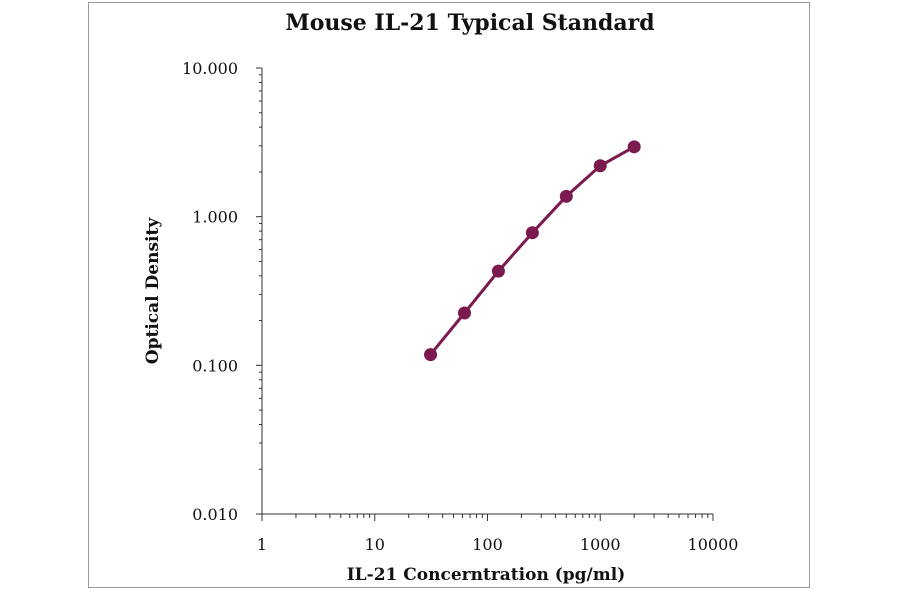 This screenshot has width=900, height=594. What do you see at coordinates (375, 544) in the screenshot?
I see `x-tick-label: 10` at bounding box center [375, 544].